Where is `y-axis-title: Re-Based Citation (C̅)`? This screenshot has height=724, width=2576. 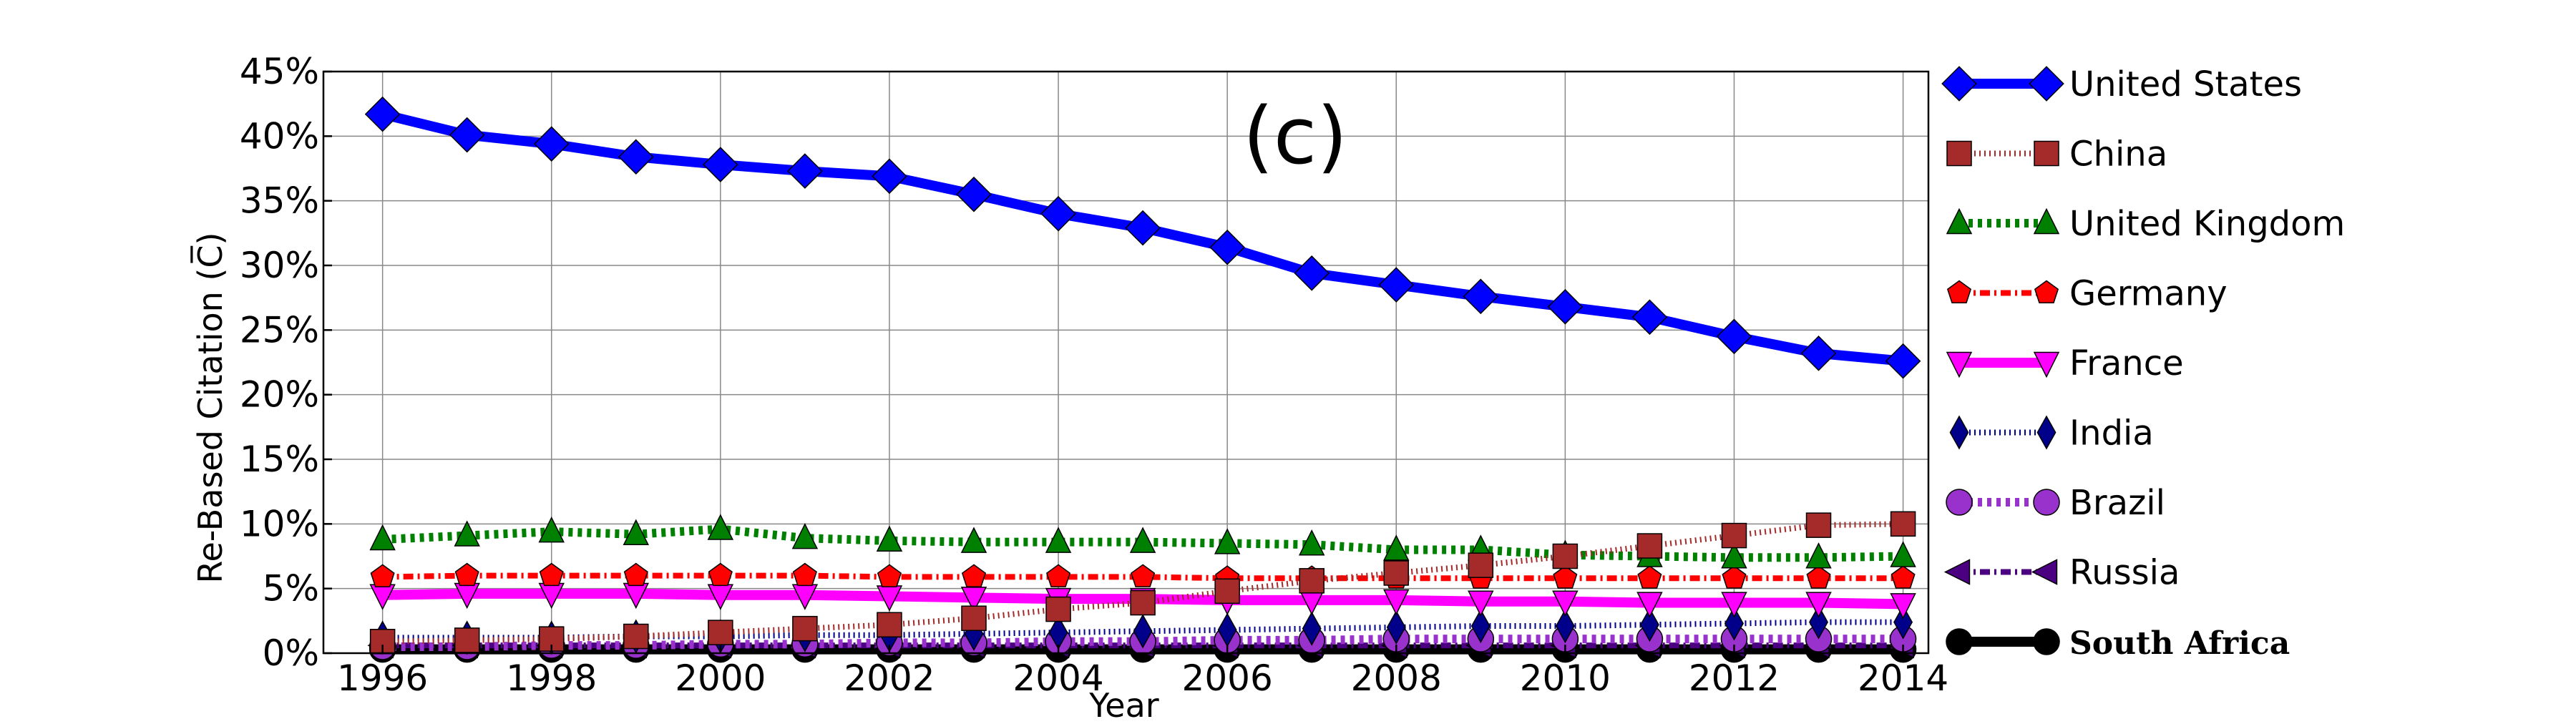 y-axis-title: Re-Based Citation (C̅) is located at coordinates (210, 408).